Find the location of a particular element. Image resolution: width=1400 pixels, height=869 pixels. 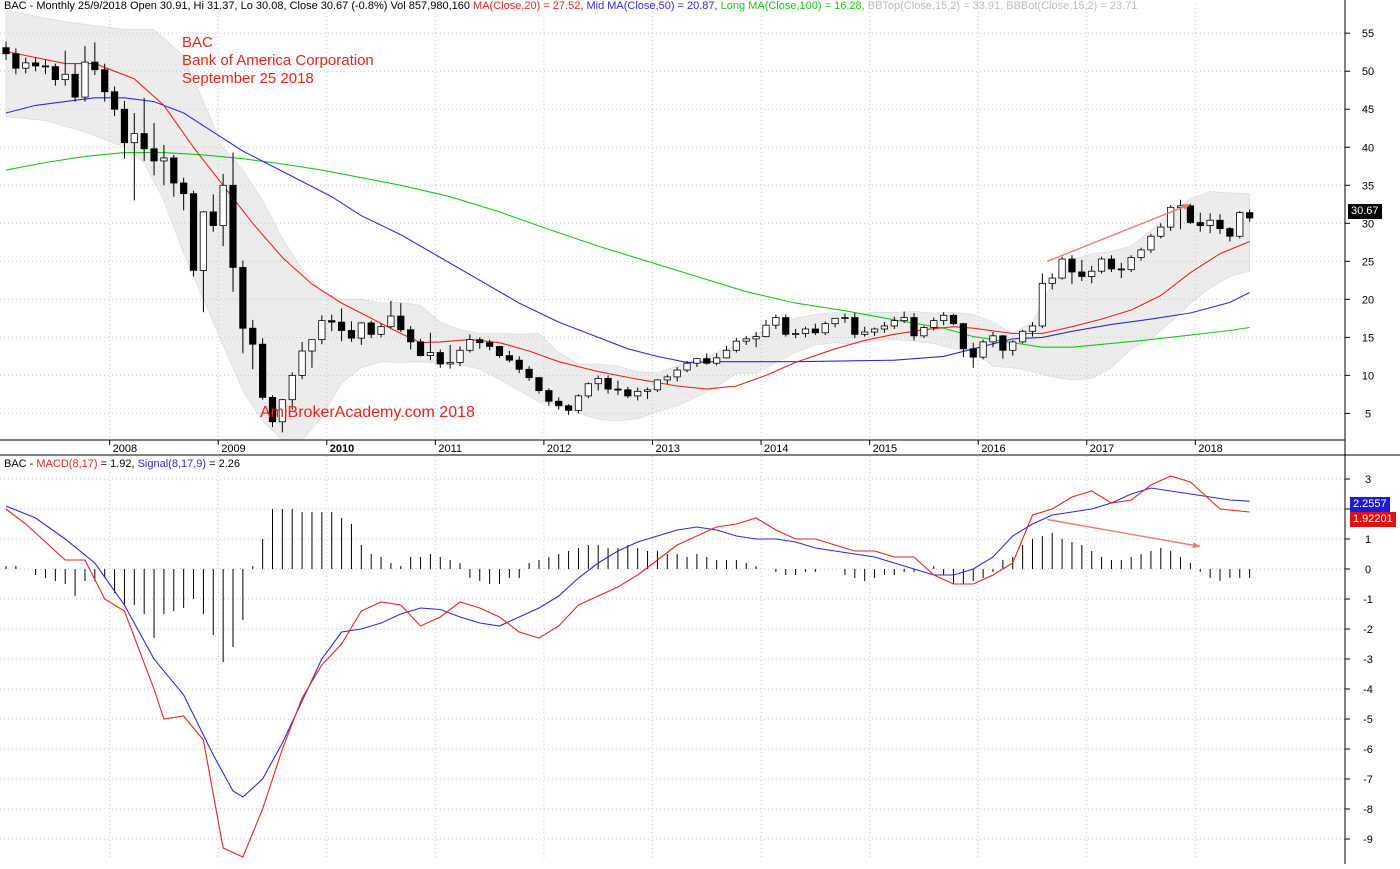

year-label: 2009 is located at coordinates (233, 449).